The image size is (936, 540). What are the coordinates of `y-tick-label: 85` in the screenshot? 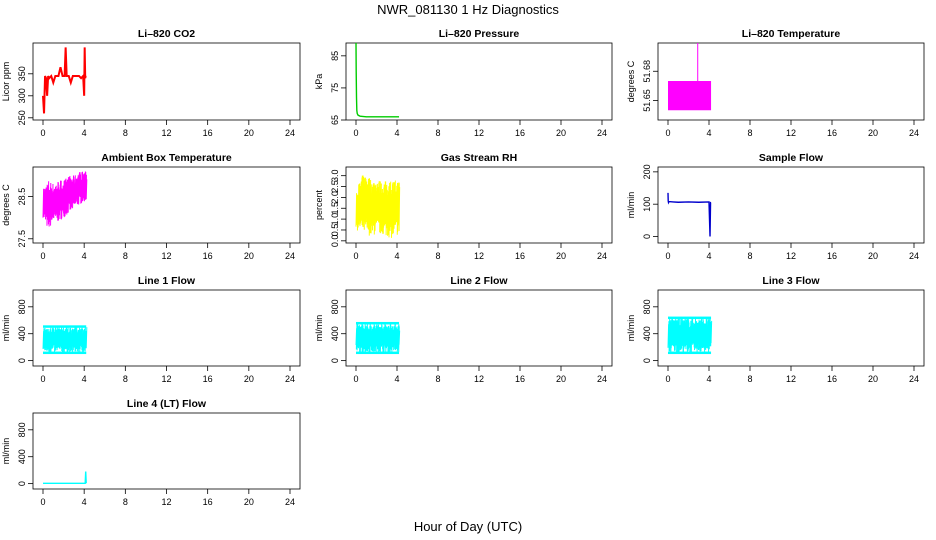 It's located at (335, 56).